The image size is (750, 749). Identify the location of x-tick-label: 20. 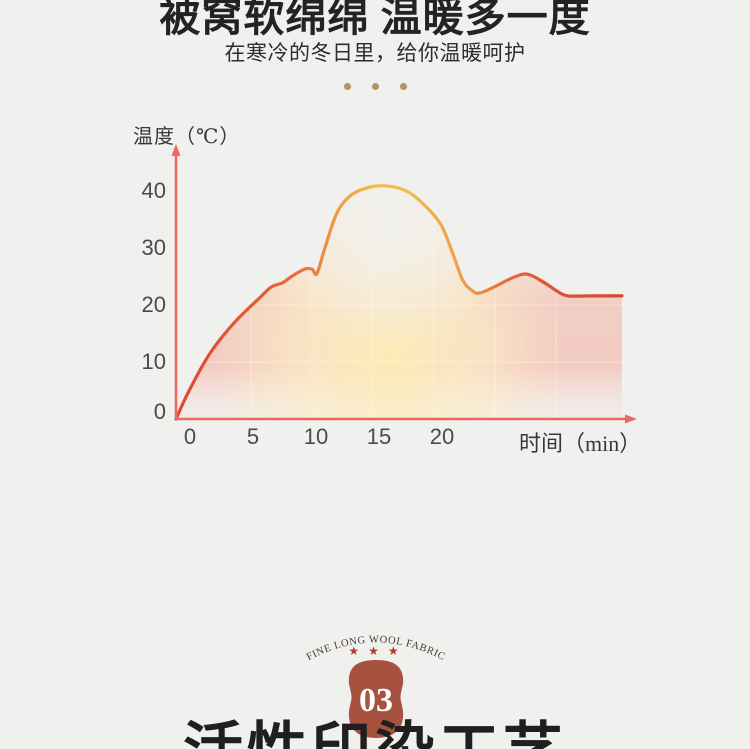
(442, 436).